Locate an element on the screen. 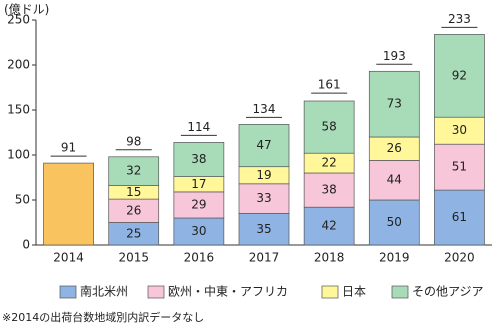  segment-label: 50 is located at coordinates (394, 222).